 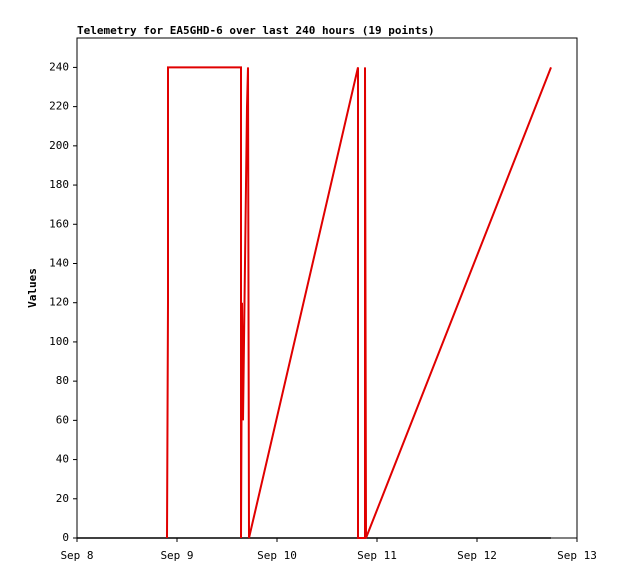 What do you see at coordinates (377, 555) in the screenshot?
I see `x-tick-label: Sep 11` at bounding box center [377, 555].